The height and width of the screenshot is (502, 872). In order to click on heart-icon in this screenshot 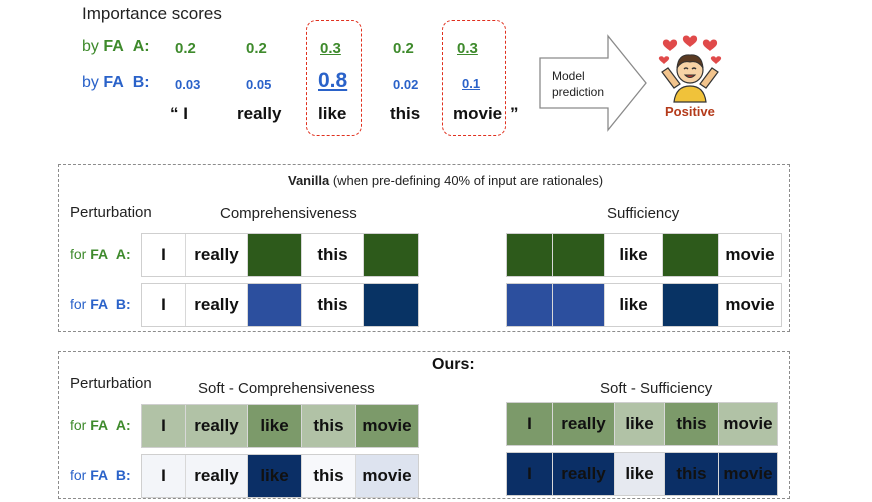, I will do `click(670, 45)`.